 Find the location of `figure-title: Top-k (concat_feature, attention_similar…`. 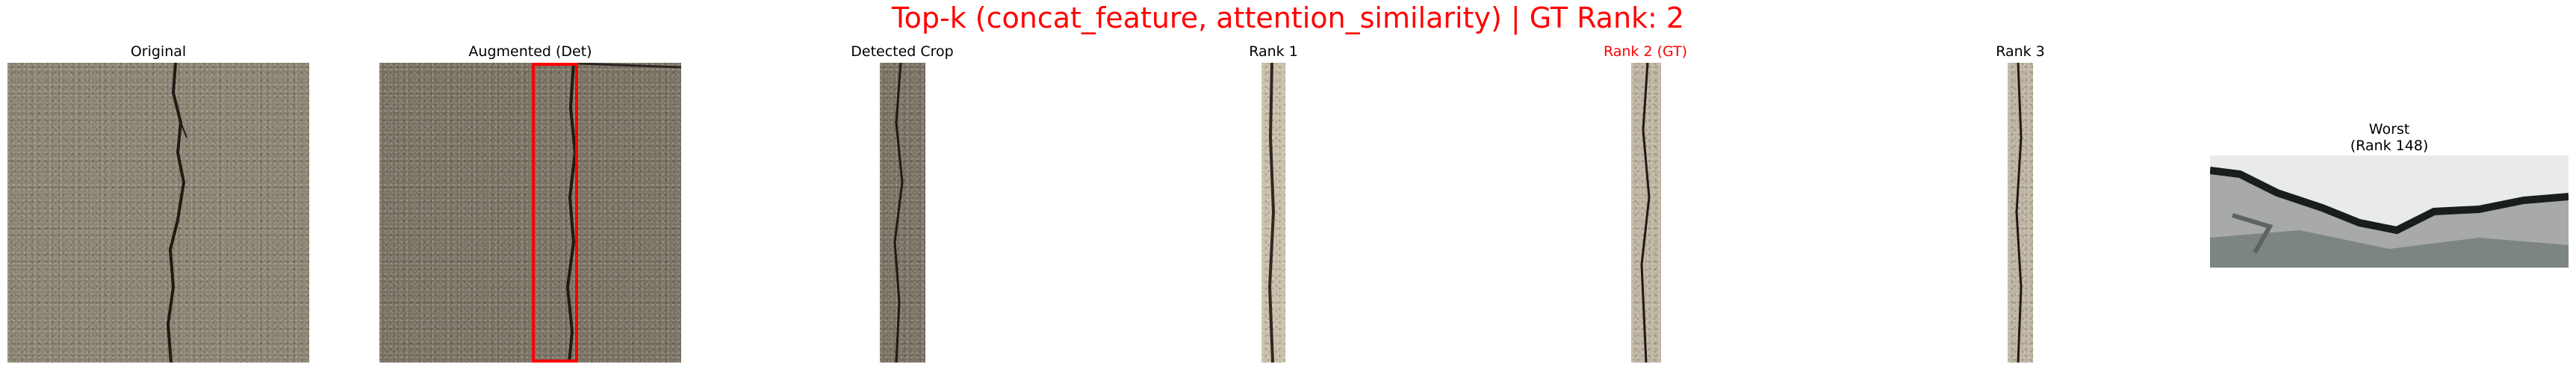

figure-title: Top-k (concat_feature, attention_similar… is located at coordinates (1288, 18).